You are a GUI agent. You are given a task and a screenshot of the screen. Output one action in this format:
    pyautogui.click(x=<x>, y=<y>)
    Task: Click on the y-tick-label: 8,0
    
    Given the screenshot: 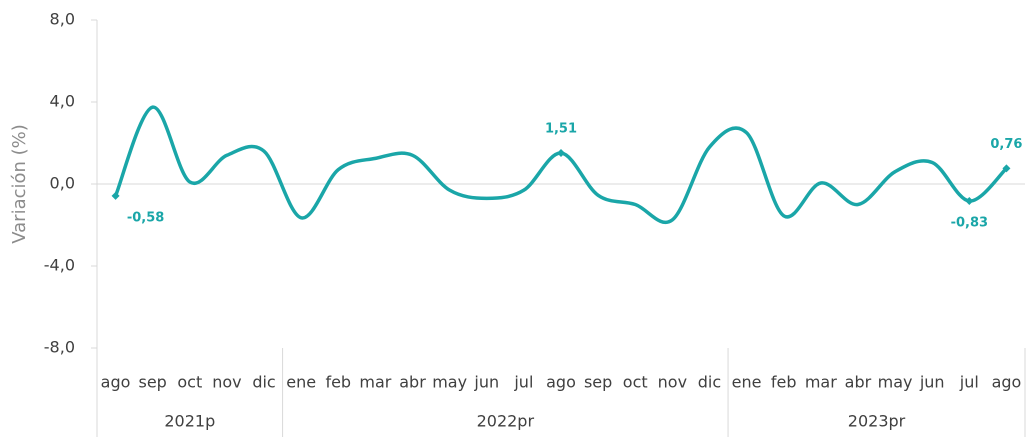 What is the action you would take?
    pyautogui.click(x=62, y=19)
    